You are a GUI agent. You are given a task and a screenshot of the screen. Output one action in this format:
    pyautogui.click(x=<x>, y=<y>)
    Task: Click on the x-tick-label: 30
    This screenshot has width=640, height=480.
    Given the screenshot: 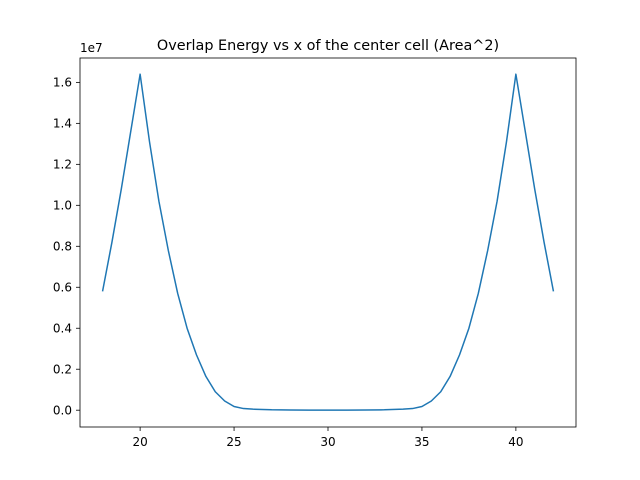 What is the action you would take?
    pyautogui.click(x=327, y=442)
    